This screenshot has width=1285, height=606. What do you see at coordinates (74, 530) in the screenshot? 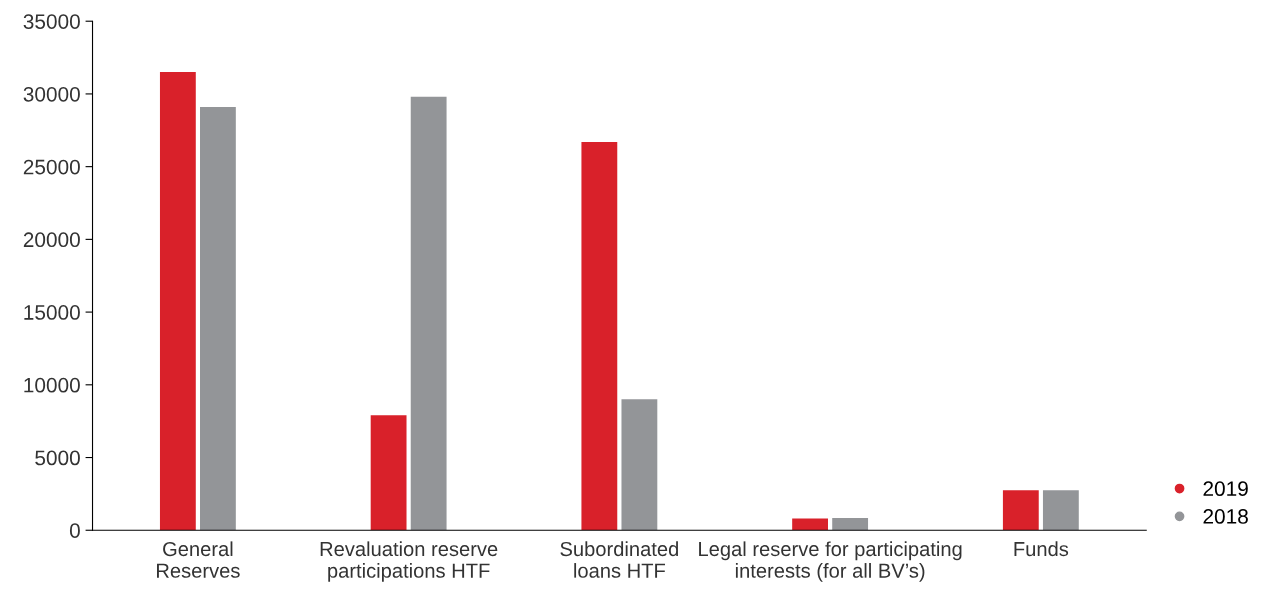
I see `y-tick-label: 0` at bounding box center [74, 530].